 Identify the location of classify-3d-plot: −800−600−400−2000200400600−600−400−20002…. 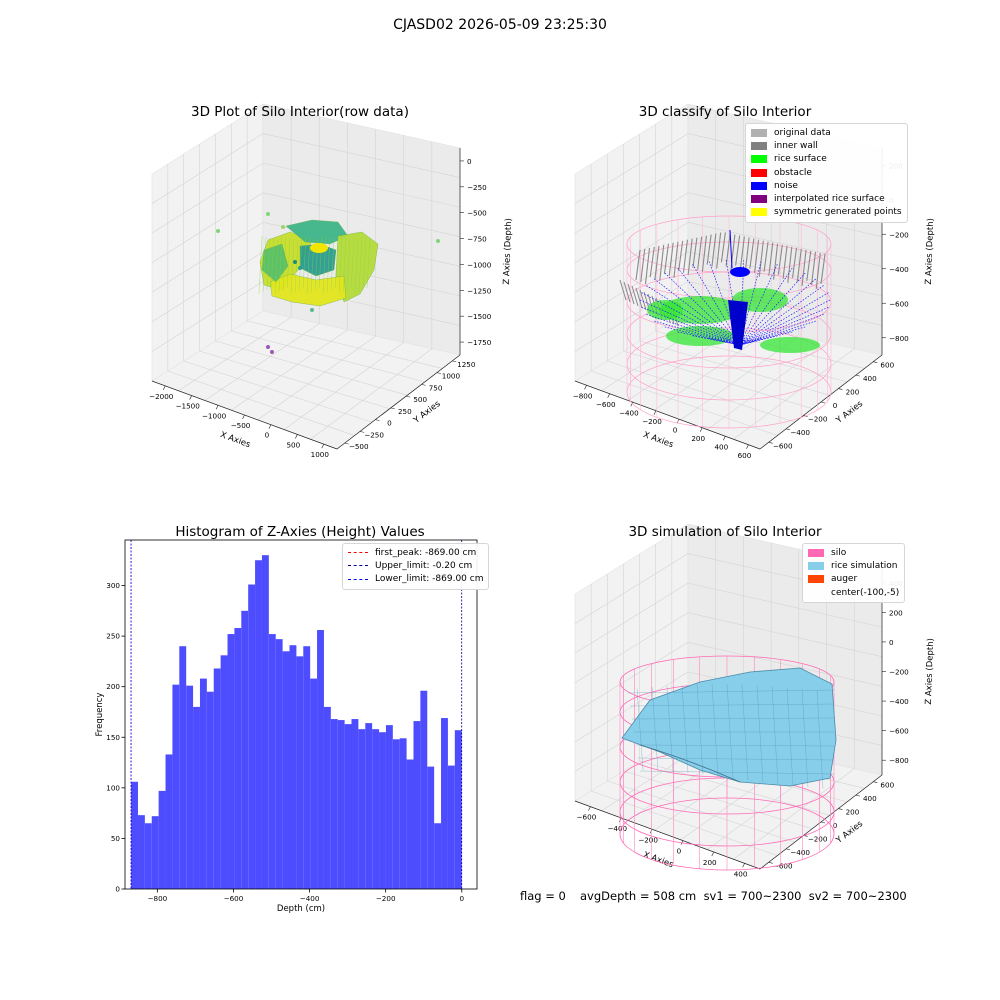
(754, 281).